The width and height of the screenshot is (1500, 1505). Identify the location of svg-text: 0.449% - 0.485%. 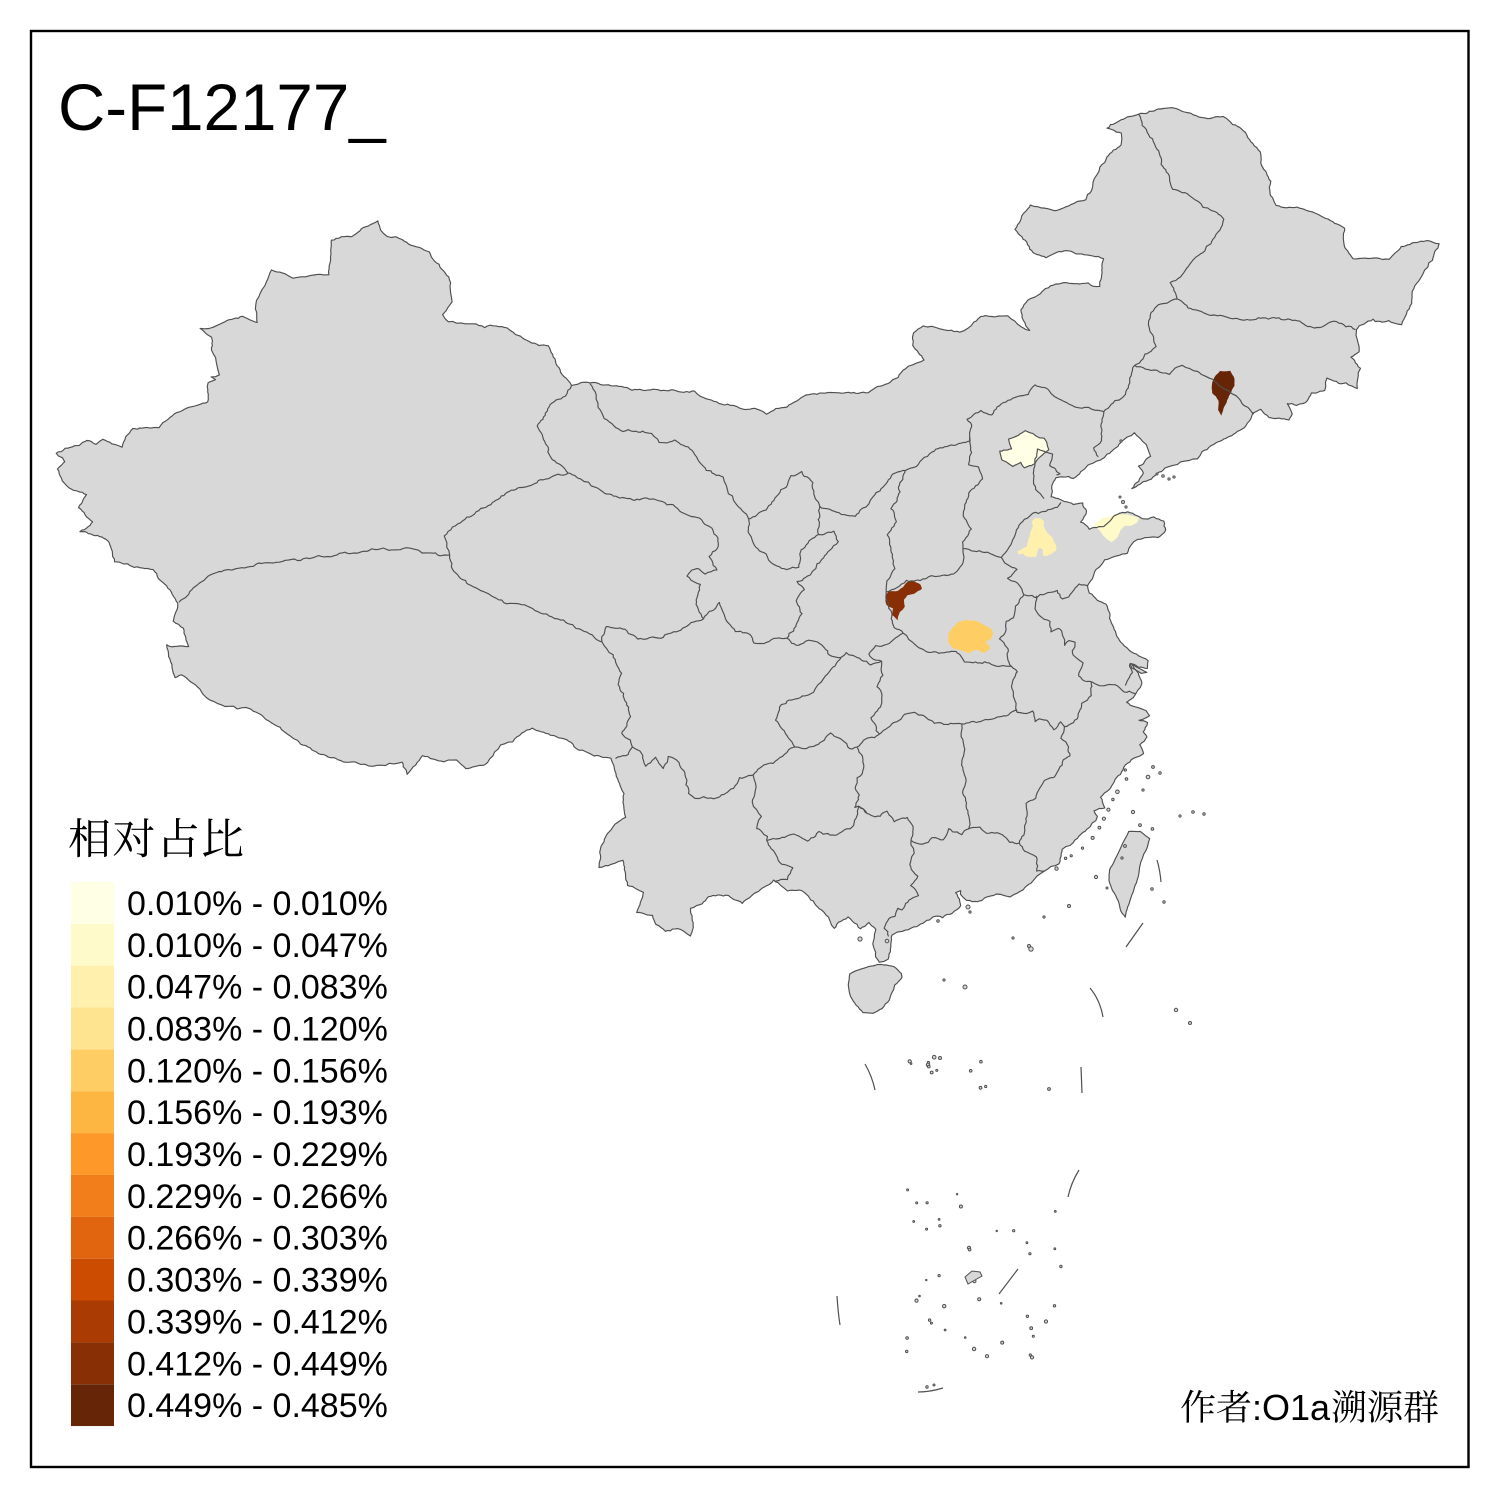
(257, 1406).